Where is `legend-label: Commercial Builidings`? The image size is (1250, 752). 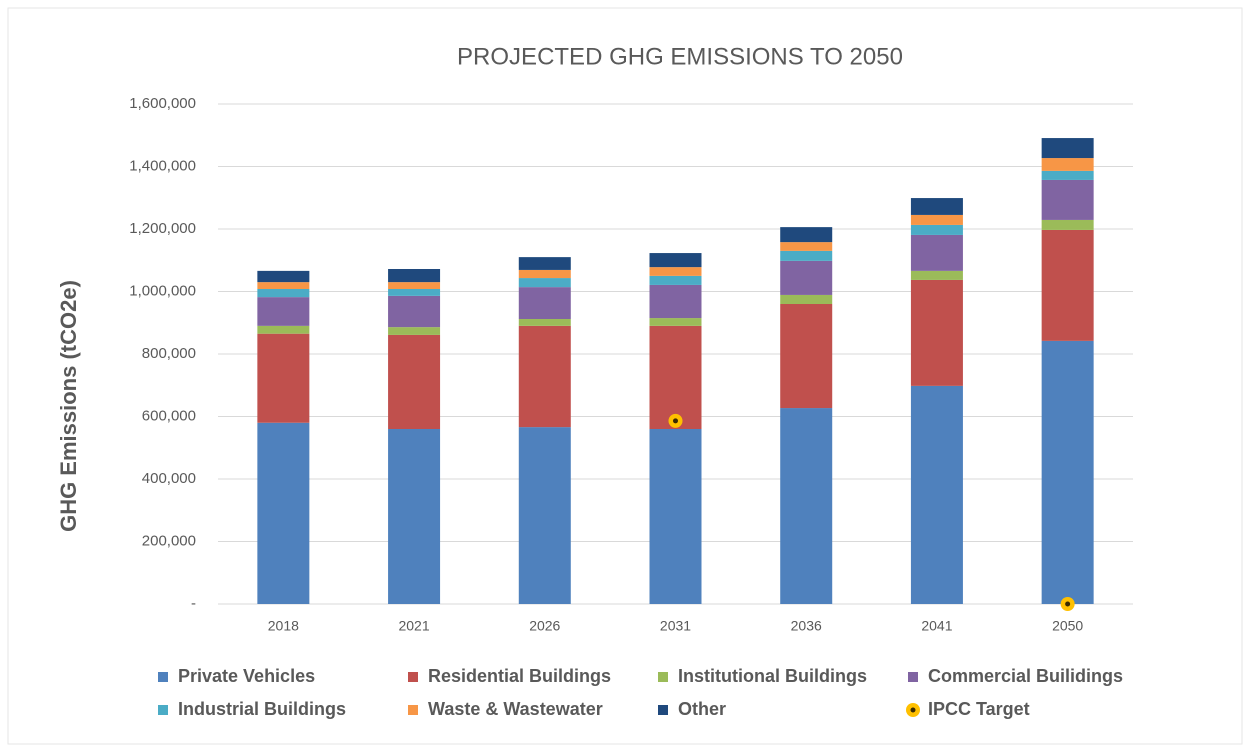
legend-label: Commercial Builidings is located at coordinates (1025, 676).